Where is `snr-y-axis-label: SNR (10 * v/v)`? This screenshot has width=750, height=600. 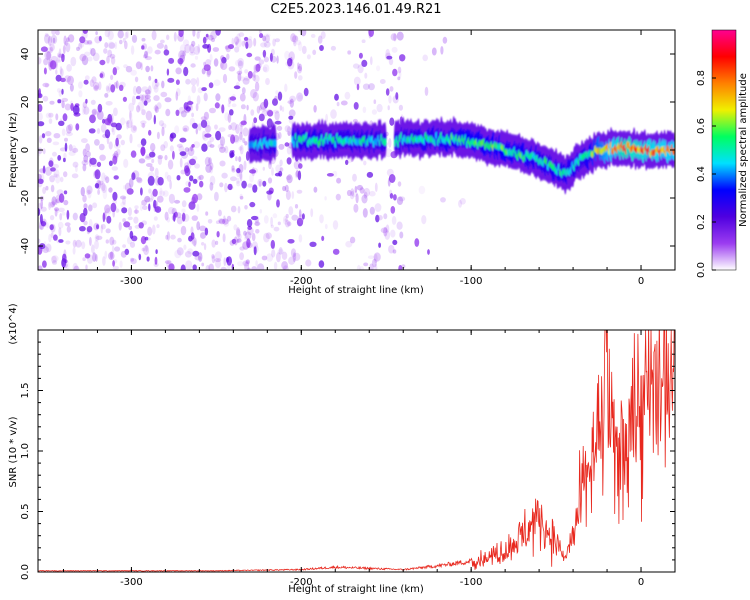 snr-y-axis-label: SNR (10 * v/v) is located at coordinates (13, 451).